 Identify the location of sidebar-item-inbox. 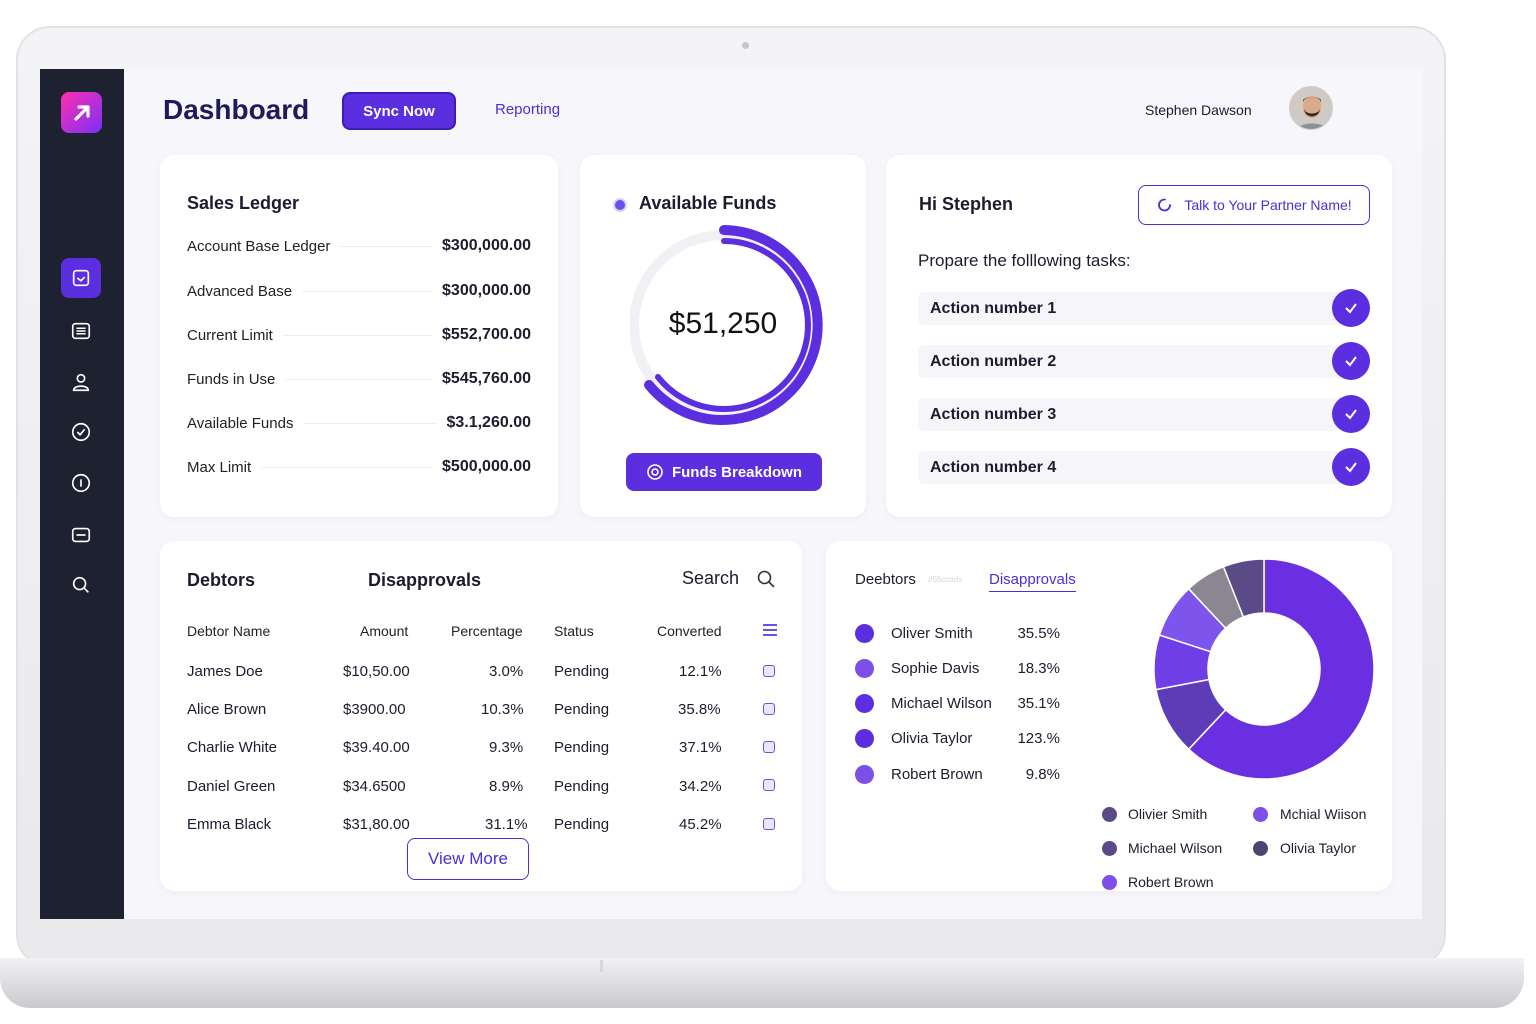
(81, 278).